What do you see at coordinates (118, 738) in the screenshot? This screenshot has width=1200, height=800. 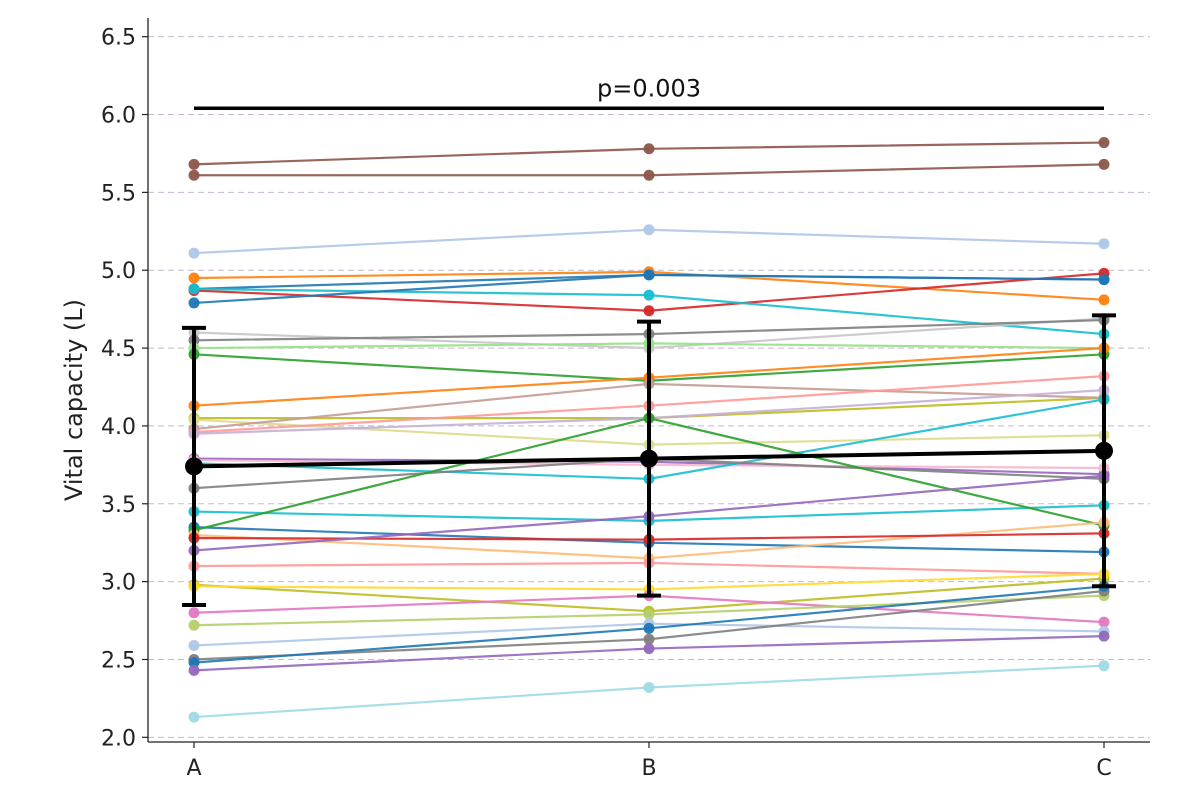 I see `y-tick-label: 2.0` at bounding box center [118, 738].